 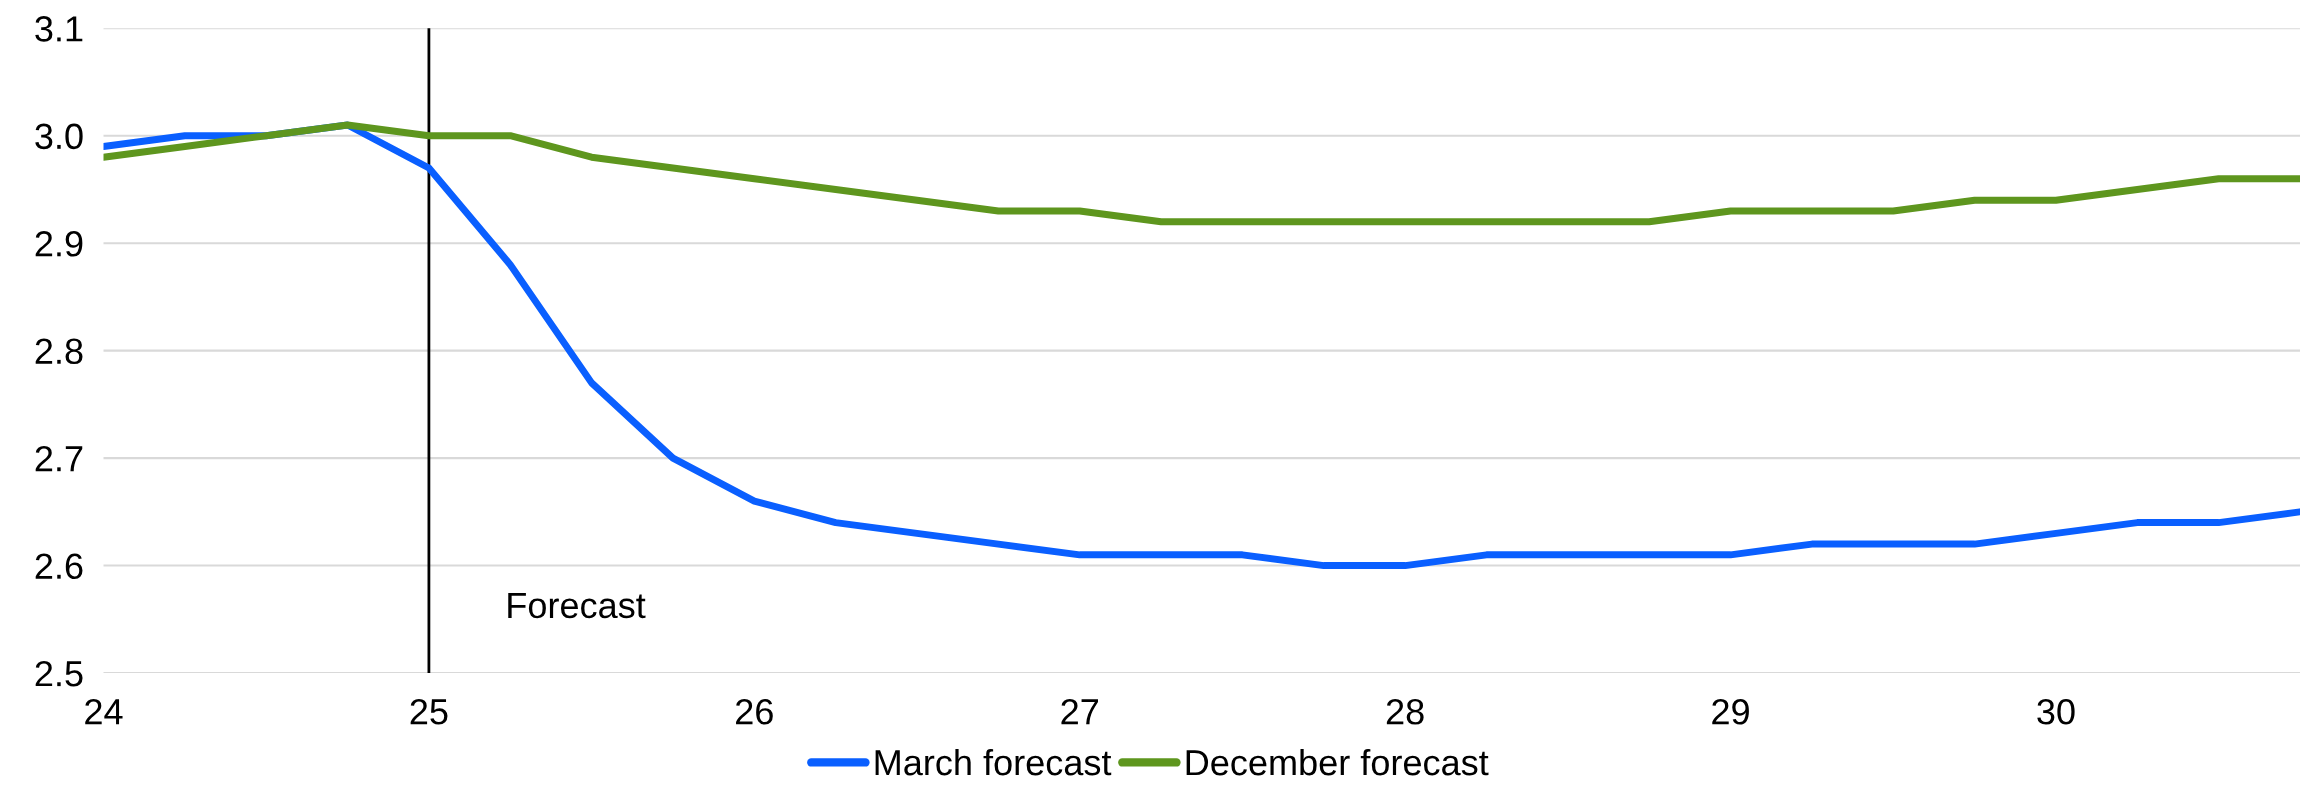 I want to click on y-tick-label: 3.1, so click(x=59, y=29).